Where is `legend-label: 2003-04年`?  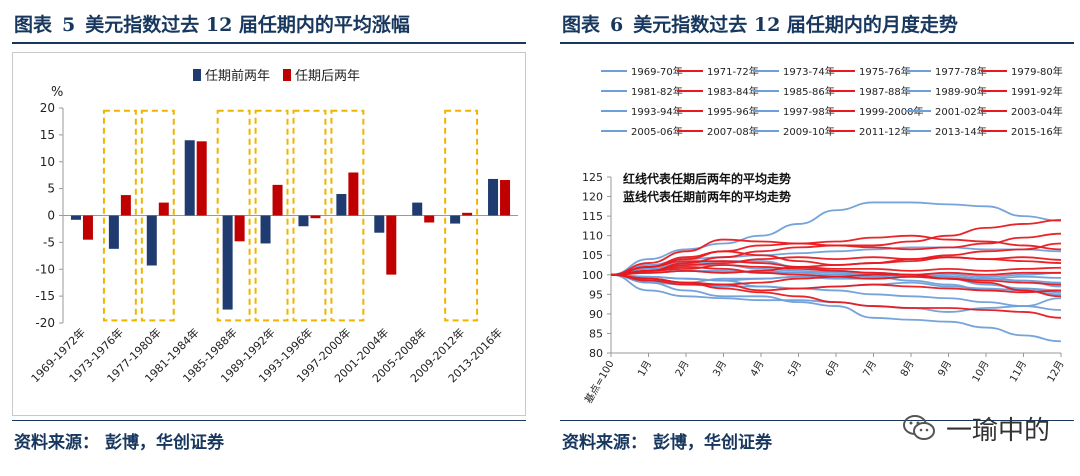 legend-label: 2003-04年 is located at coordinates (1037, 111).